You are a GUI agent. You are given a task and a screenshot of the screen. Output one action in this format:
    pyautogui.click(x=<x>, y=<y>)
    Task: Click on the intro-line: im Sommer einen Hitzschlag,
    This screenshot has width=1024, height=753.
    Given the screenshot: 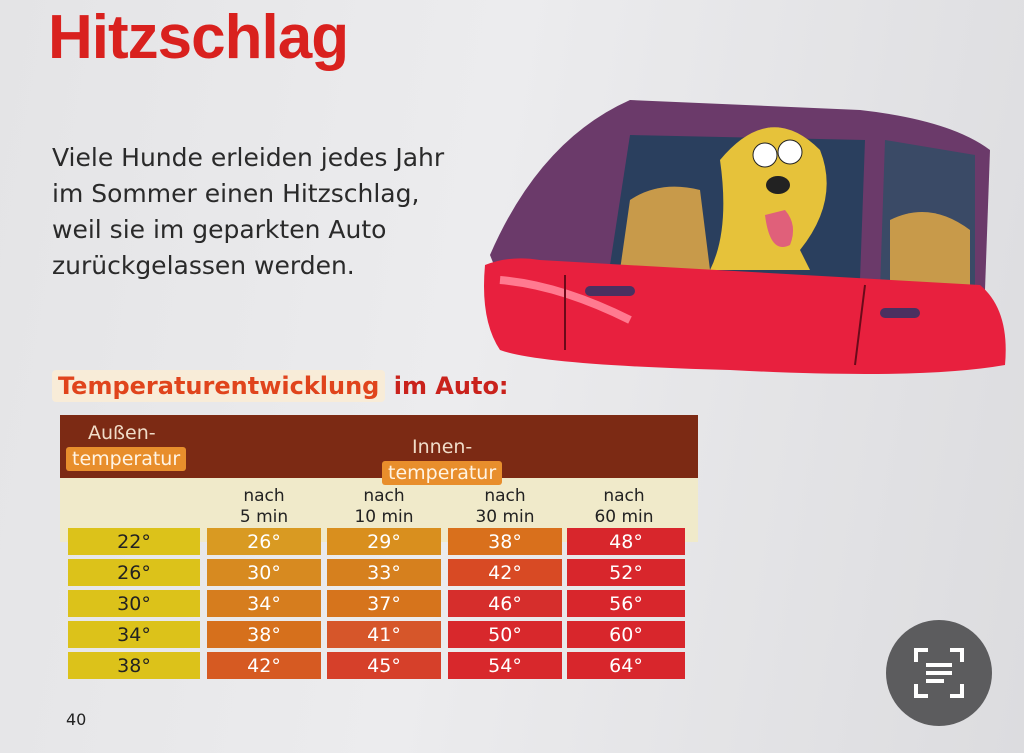 What is the action you would take?
    pyautogui.click(x=236, y=193)
    